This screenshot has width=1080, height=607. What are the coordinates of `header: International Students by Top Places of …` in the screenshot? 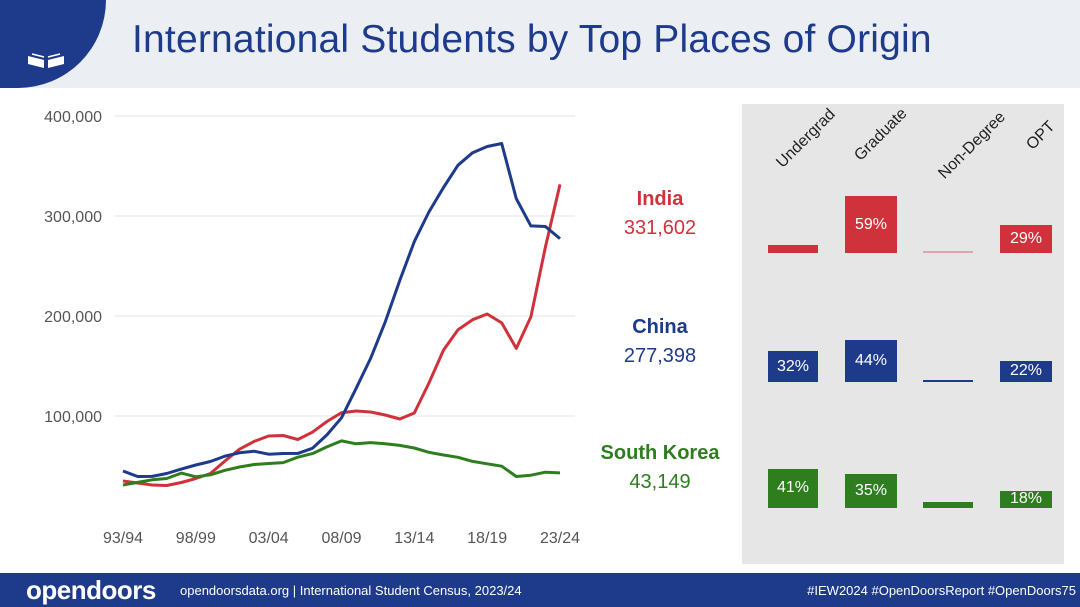 It's located at (540, 44).